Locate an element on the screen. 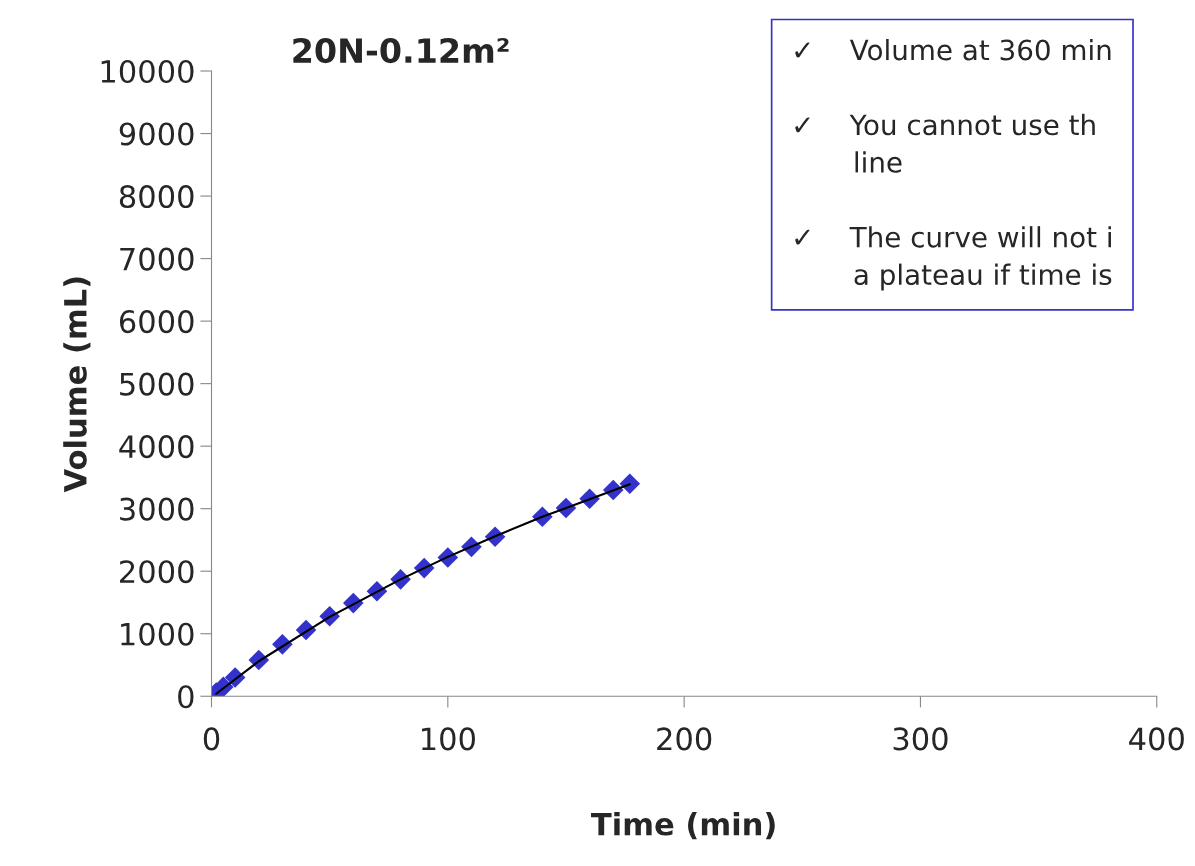 This screenshot has height=866, width=1195. y-tick-label: 5000 is located at coordinates (157, 384).